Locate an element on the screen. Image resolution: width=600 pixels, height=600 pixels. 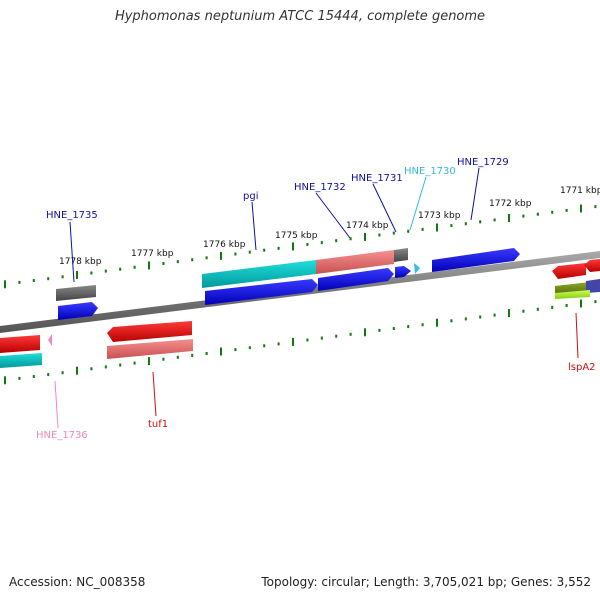
gene-label-hne-1730: HNE_1730 is located at coordinates (430, 171).